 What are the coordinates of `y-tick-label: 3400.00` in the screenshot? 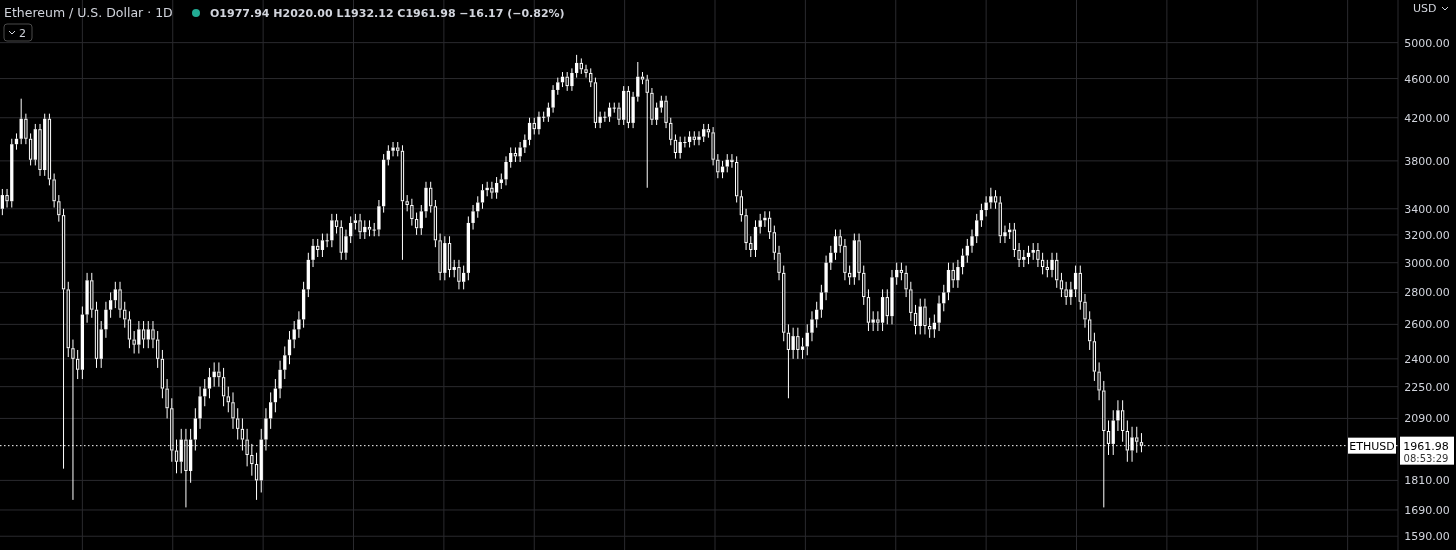 It's located at (1427, 209).